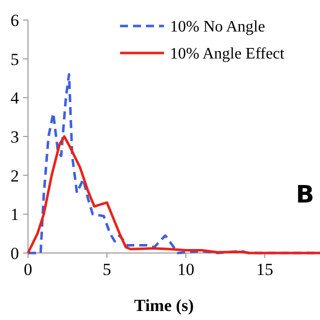 The image size is (320, 320). Describe the element at coordinates (164, 305) in the screenshot. I see `x-axis-title: Time (s)` at that location.